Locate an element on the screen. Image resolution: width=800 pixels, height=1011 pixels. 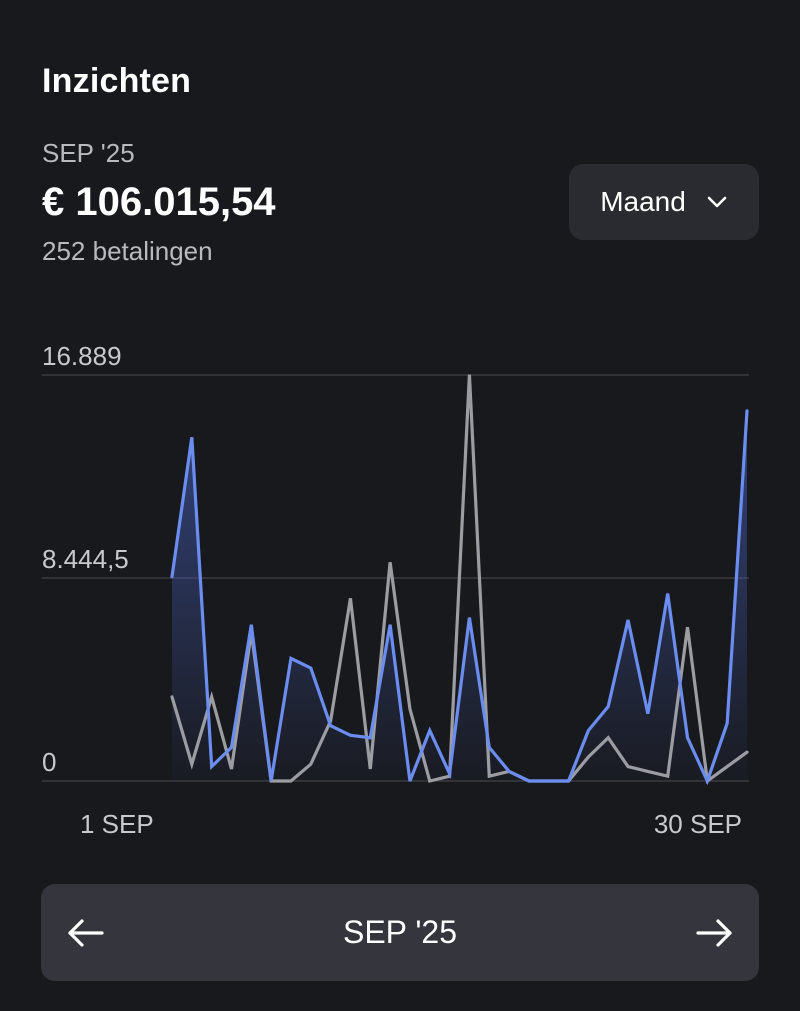
arrow-right-icon is located at coordinates (714, 932).